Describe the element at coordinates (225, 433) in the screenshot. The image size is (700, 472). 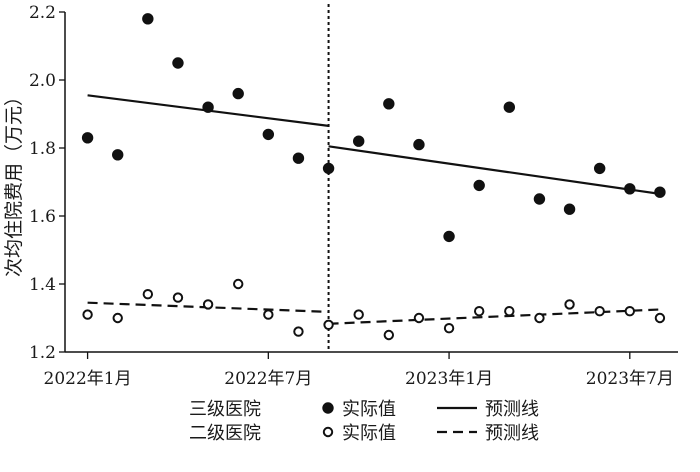
I see `legend-group-label: 二级医院` at that location.